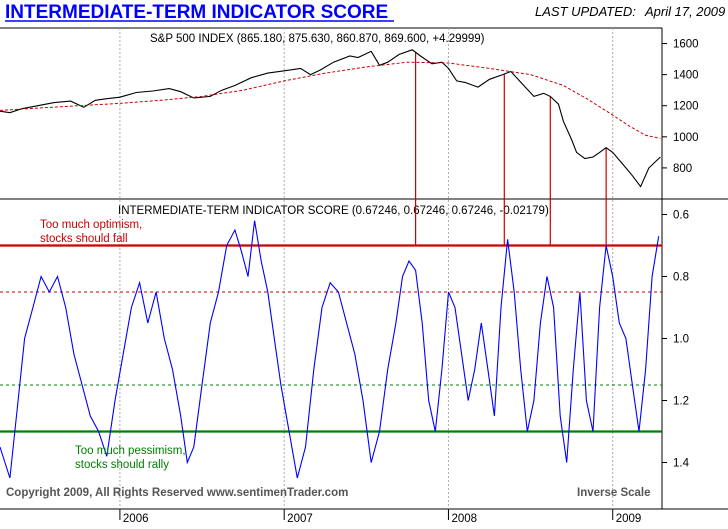 Image resolution: width=728 pixels, height=529 pixels. What do you see at coordinates (686, 107) in the screenshot?
I see `price-ytick-label-1200: 1200` at bounding box center [686, 107].